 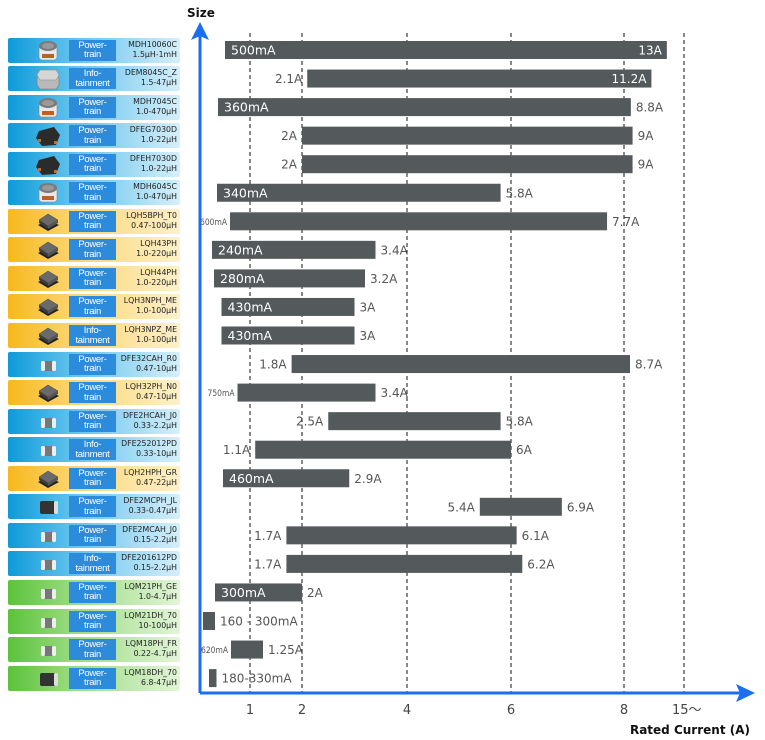 What do you see at coordinates (48, 79) in the screenshot?
I see `molded-coil-silver-icon` at bounding box center [48, 79].